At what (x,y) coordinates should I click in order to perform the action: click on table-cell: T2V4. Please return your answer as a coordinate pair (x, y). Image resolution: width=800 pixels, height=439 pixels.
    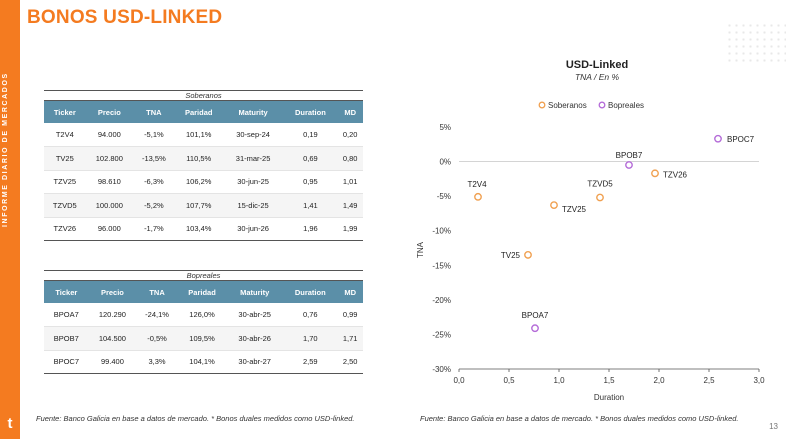
    Looking at the image, I should click on (65, 135).